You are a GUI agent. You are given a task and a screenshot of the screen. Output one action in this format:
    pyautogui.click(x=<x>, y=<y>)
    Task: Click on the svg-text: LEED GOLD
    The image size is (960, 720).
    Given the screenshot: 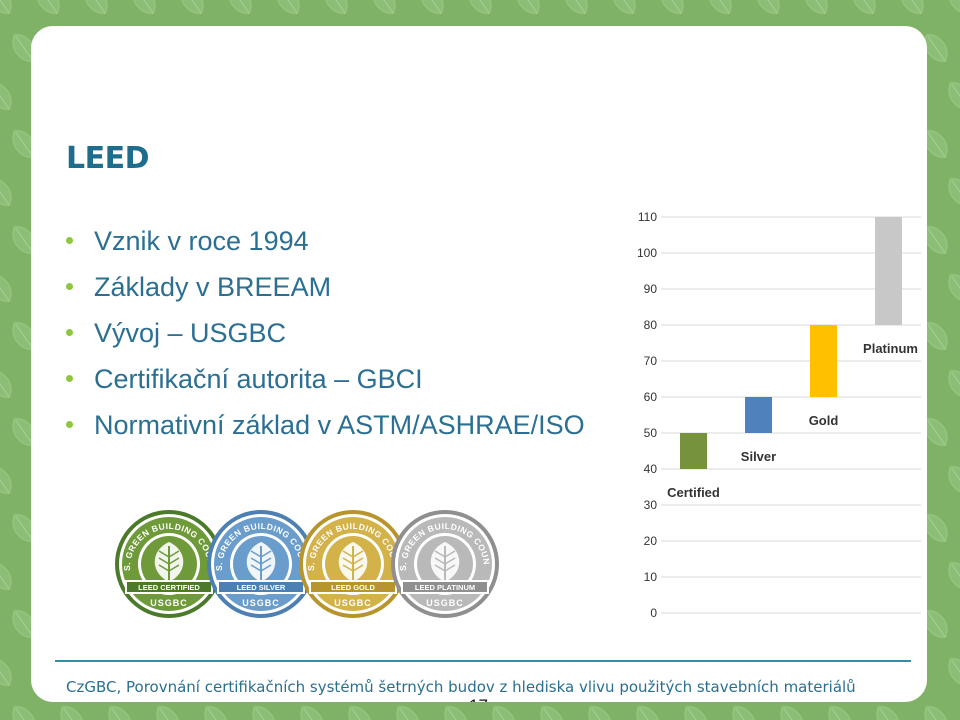 What is the action you would take?
    pyautogui.click(x=353, y=587)
    